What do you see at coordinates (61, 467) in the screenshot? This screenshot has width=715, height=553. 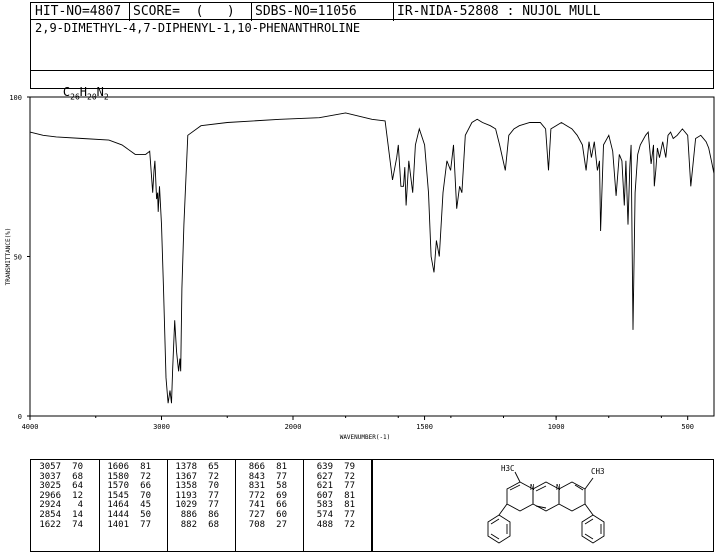 I see `peak-row: 3057 70` at bounding box center [61, 467].